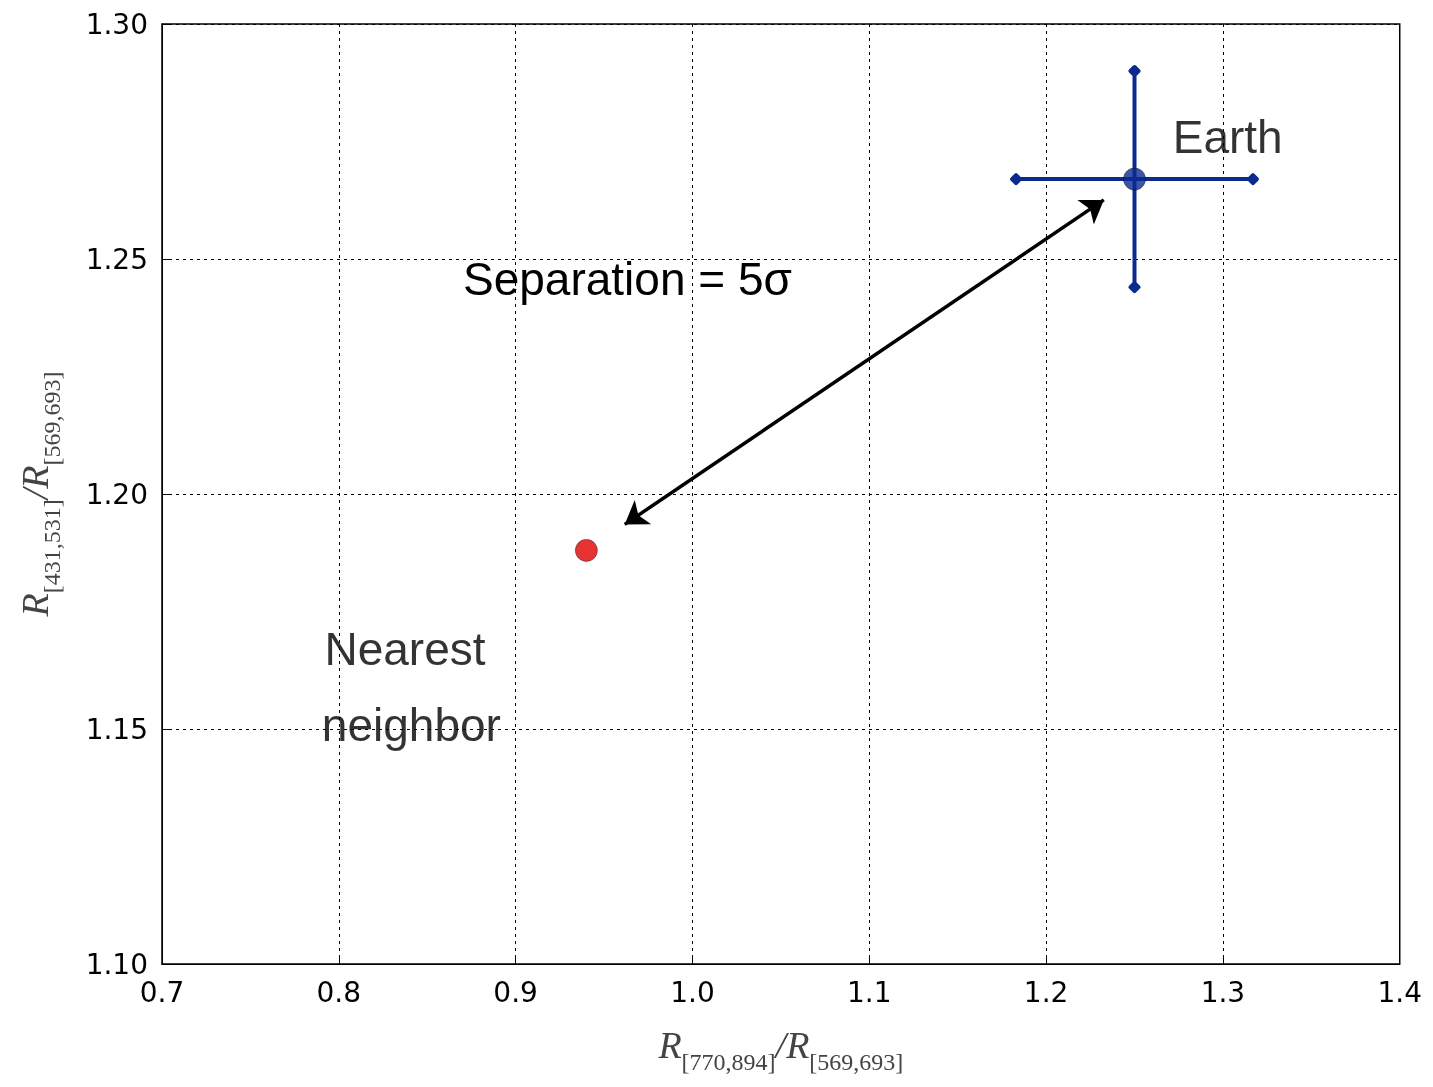 This screenshot has height=1087, width=1433. I want to click on y-tick-label: 1.20, so click(116, 494).